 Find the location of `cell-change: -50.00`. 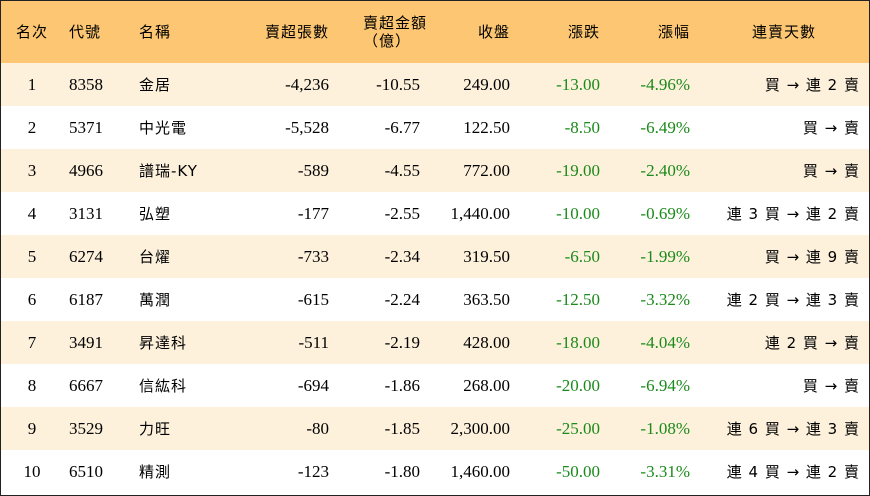

cell-change: -50.00 is located at coordinates (578, 471).